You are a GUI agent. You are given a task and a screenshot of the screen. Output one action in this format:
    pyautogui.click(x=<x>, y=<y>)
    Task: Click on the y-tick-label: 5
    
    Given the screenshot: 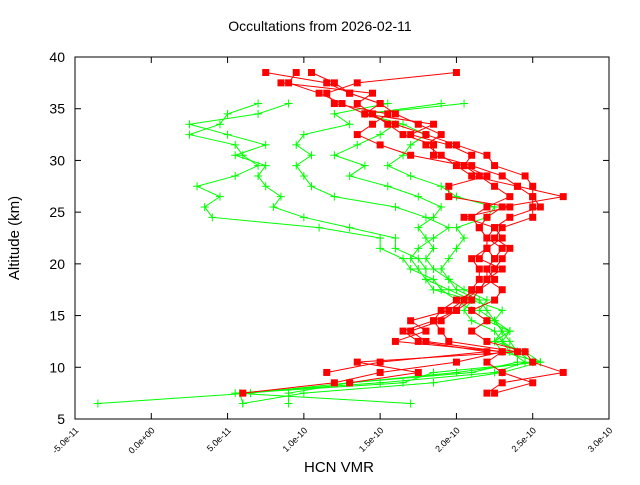 What is the action you would take?
    pyautogui.click(x=61, y=419)
    